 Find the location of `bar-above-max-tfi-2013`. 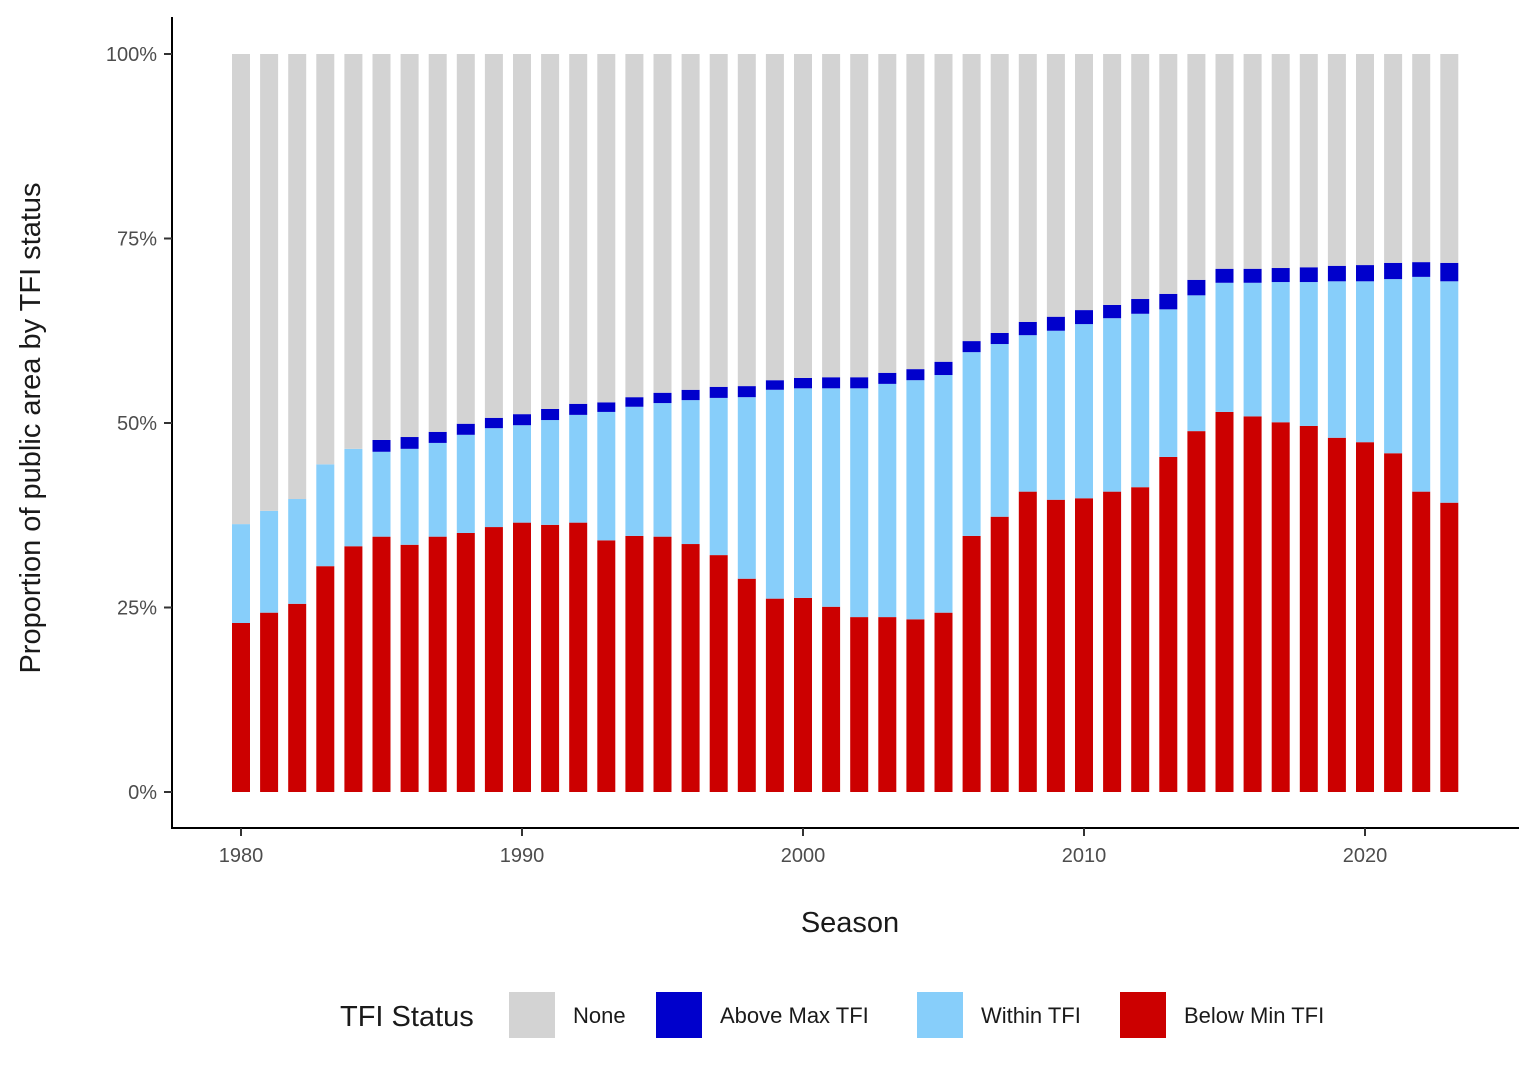

bar-above-max-tfi-2013 is located at coordinates (1168, 301).